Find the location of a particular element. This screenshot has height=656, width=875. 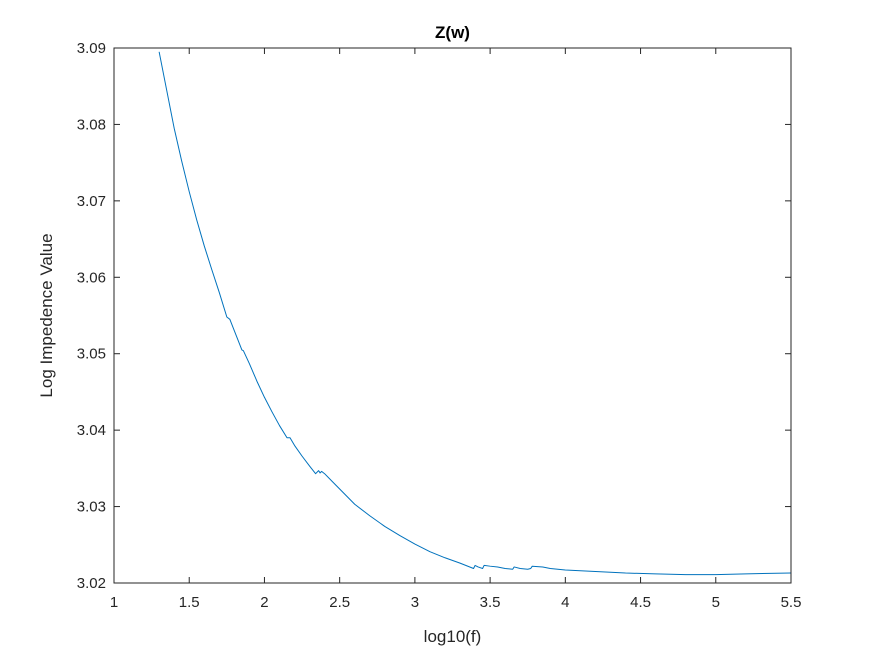

y-tick-label: 3.07 is located at coordinates (91, 201).